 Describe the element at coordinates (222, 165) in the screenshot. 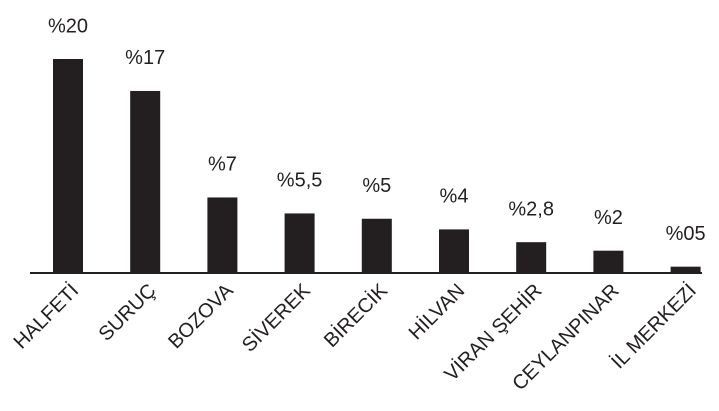

I see `value-label: %7` at that location.